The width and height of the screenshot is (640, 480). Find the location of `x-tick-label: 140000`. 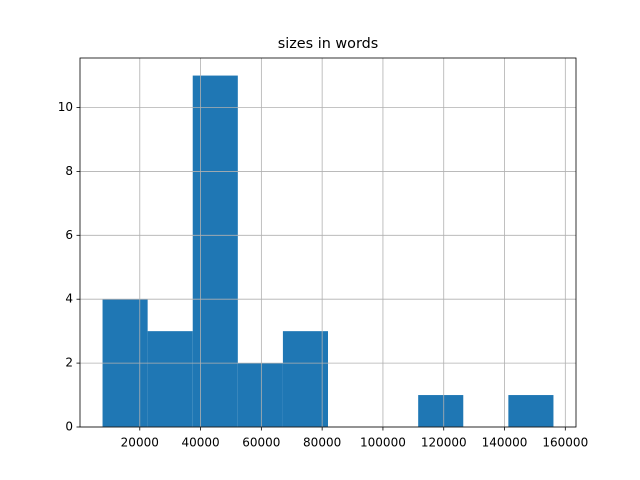

x-tick-label: 140000 is located at coordinates (505, 443).